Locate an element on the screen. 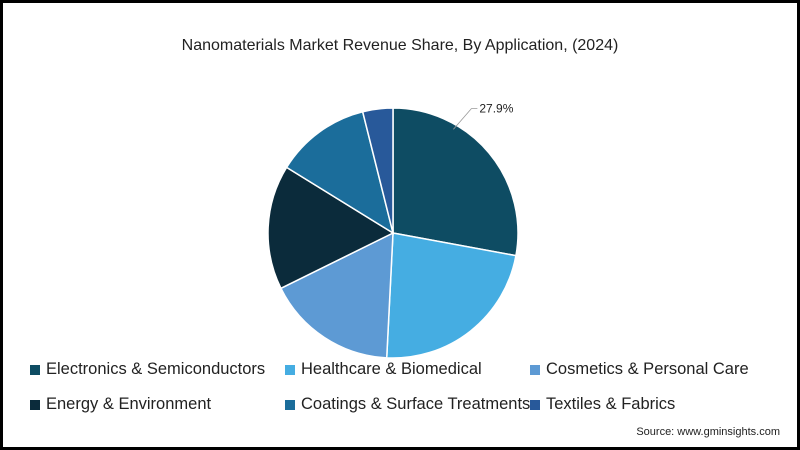  legend-label: Textiles & Fabrics is located at coordinates (611, 404).